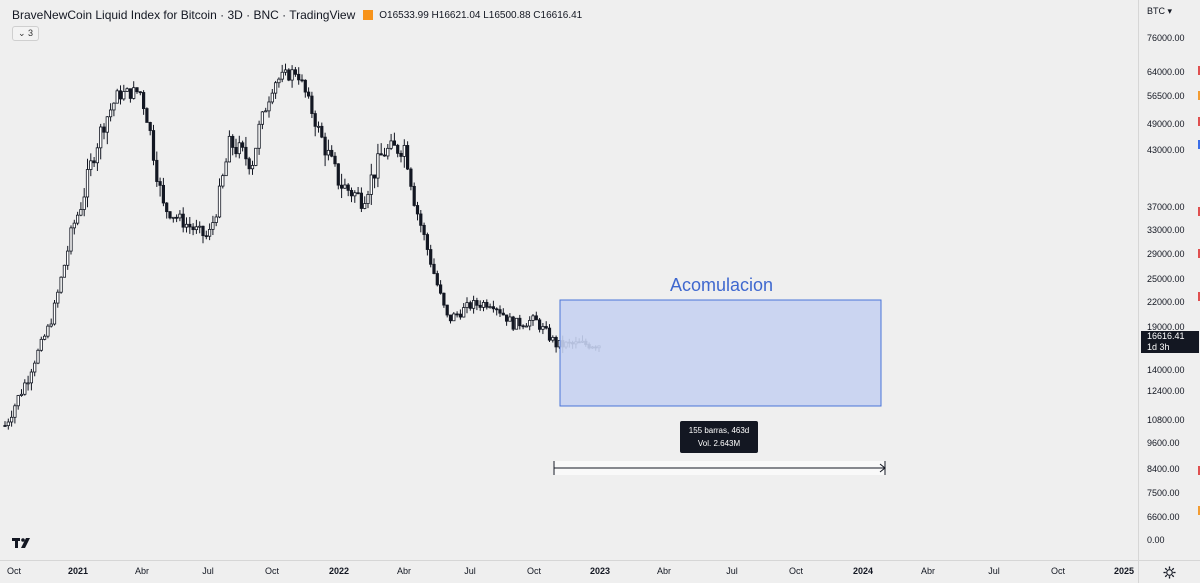 This screenshot has height=583, width=1200. I want to click on accumulation-label: Acomulacion, so click(722, 285).